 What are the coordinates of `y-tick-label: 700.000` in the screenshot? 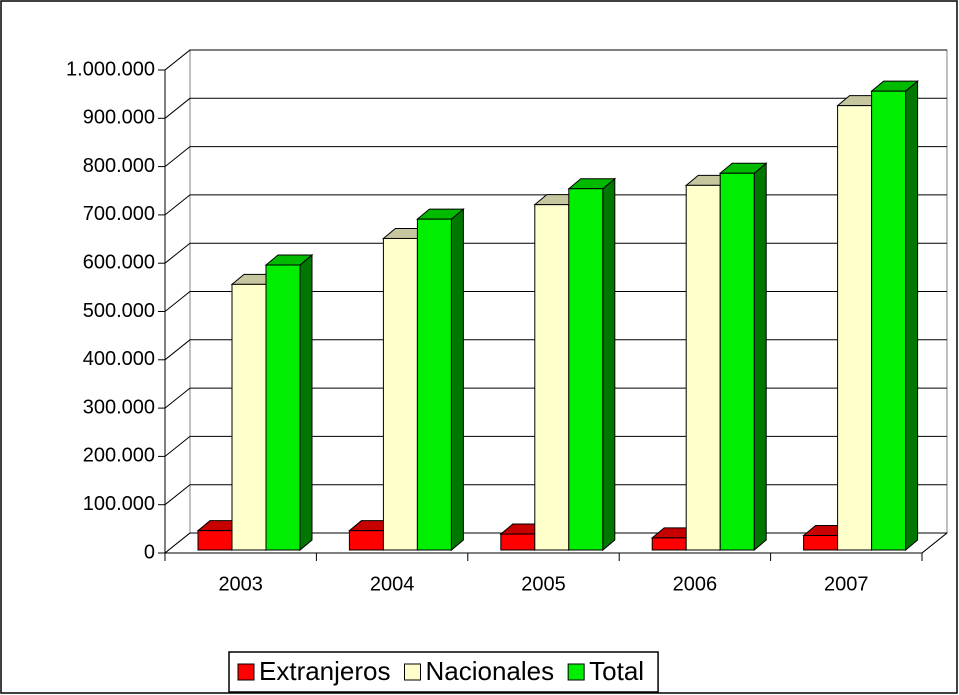 It's located at (119, 214).